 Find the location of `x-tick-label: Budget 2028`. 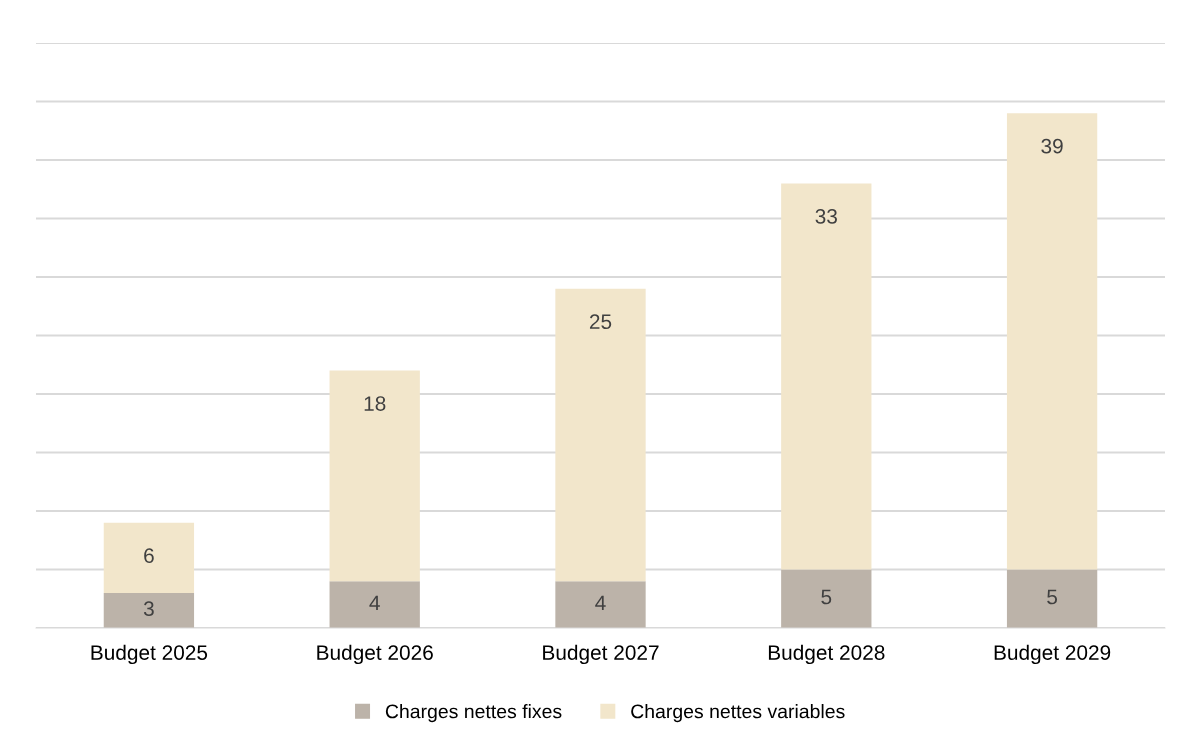

x-tick-label: Budget 2028 is located at coordinates (826, 654).